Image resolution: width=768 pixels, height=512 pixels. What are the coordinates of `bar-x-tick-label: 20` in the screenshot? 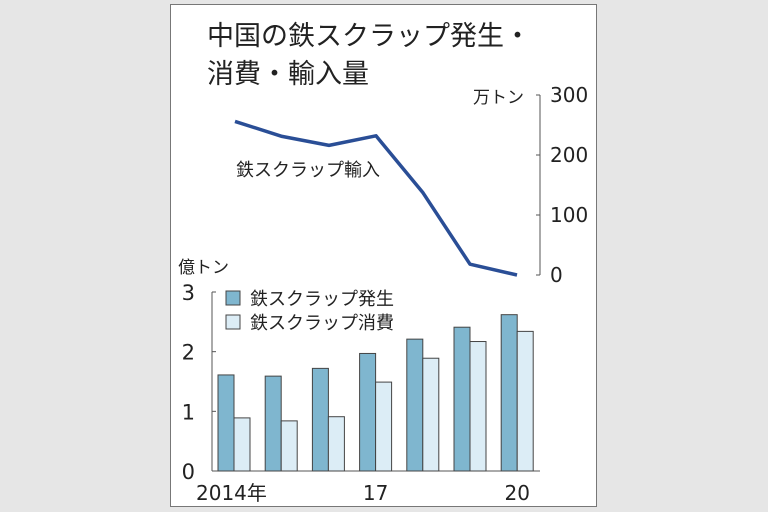 It's located at (516, 493).